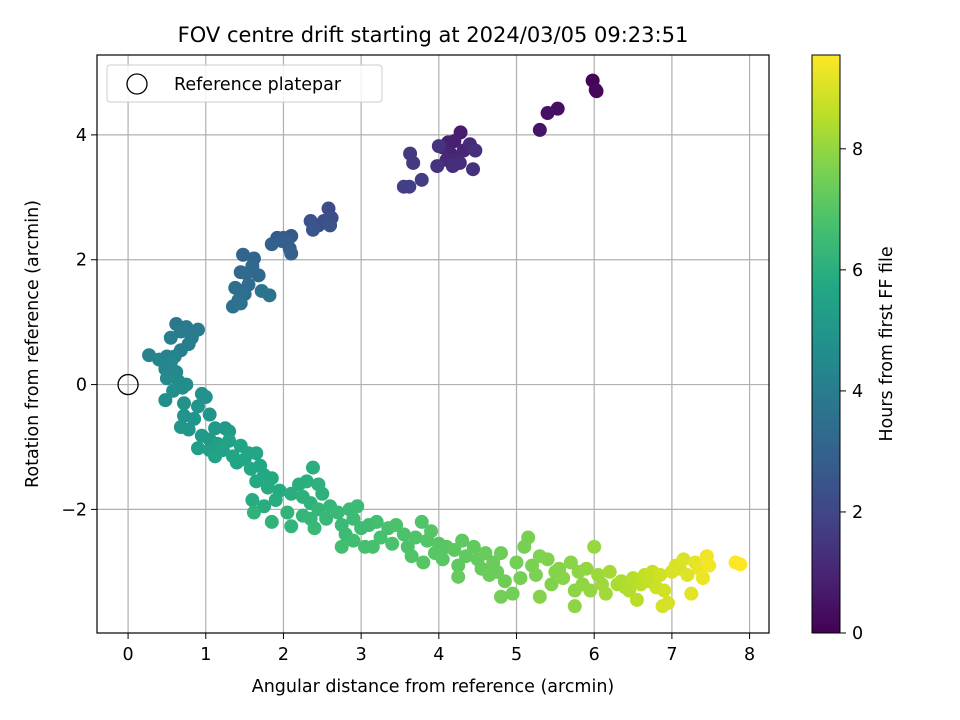 The height and width of the screenshot is (720, 960). Describe the element at coordinates (749, 655) in the screenshot. I see `x-tick-label: 8` at that location.